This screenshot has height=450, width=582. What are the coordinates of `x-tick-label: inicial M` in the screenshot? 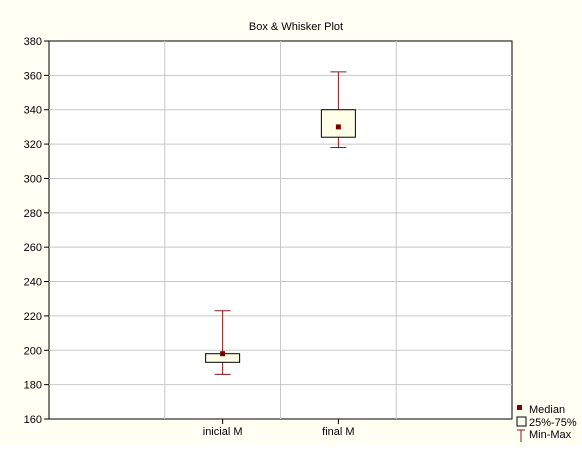 It's located at (223, 432).